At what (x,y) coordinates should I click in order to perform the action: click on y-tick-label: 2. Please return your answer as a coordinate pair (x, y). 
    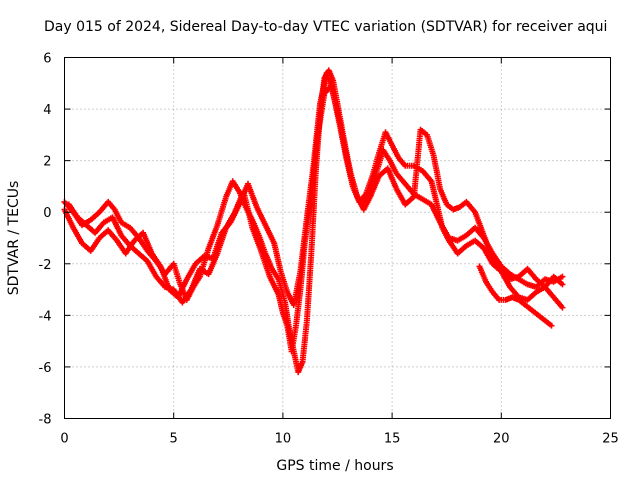
    Looking at the image, I should click on (47, 162).